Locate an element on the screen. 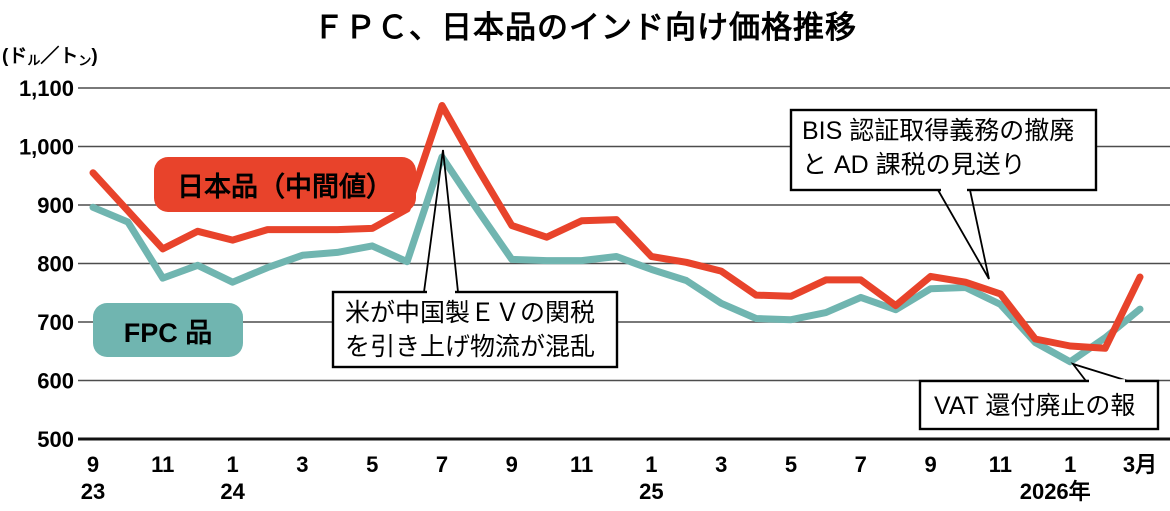  callout-leader-vat is located at coordinates (1099, 372).